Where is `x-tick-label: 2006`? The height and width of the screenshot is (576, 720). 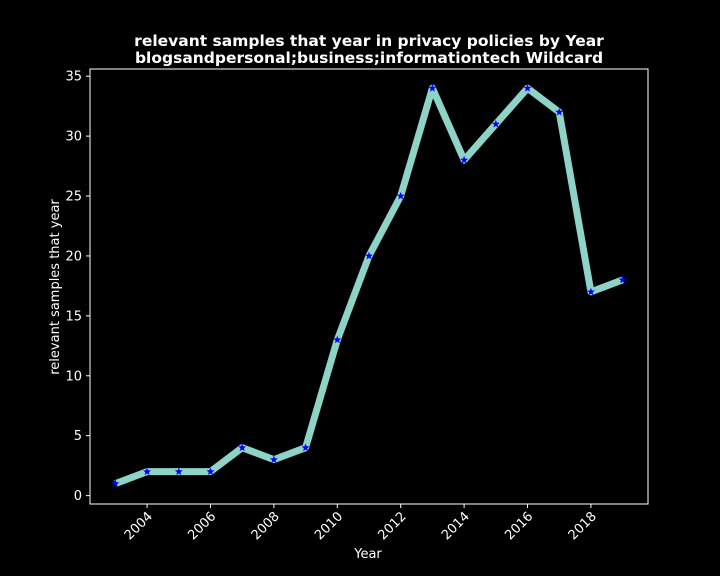 x-tick-label: 2006 is located at coordinates (202, 526).